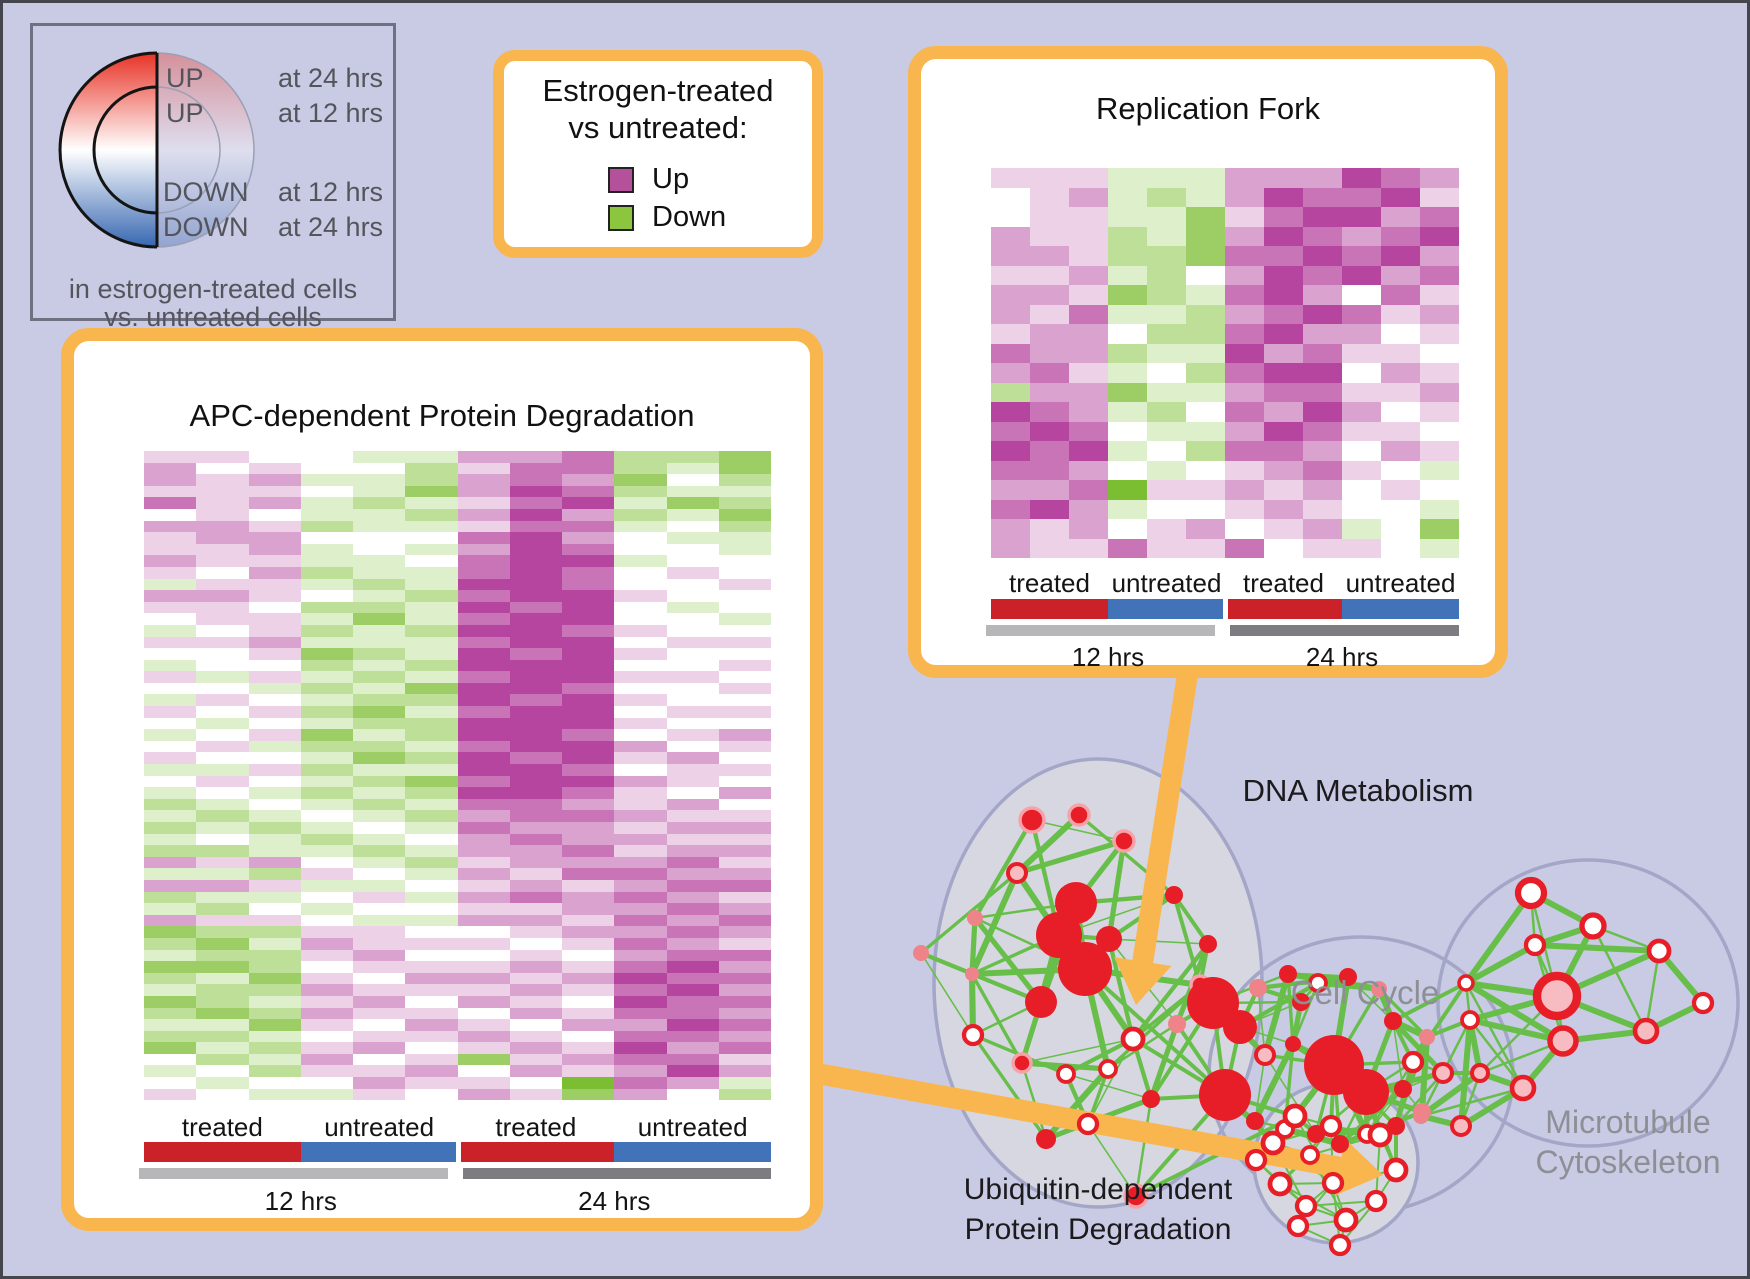  What do you see at coordinates (1358, 1167) in the screenshot?
I see `arrow-apc-to-ubiquitin-head` at bounding box center [1358, 1167].